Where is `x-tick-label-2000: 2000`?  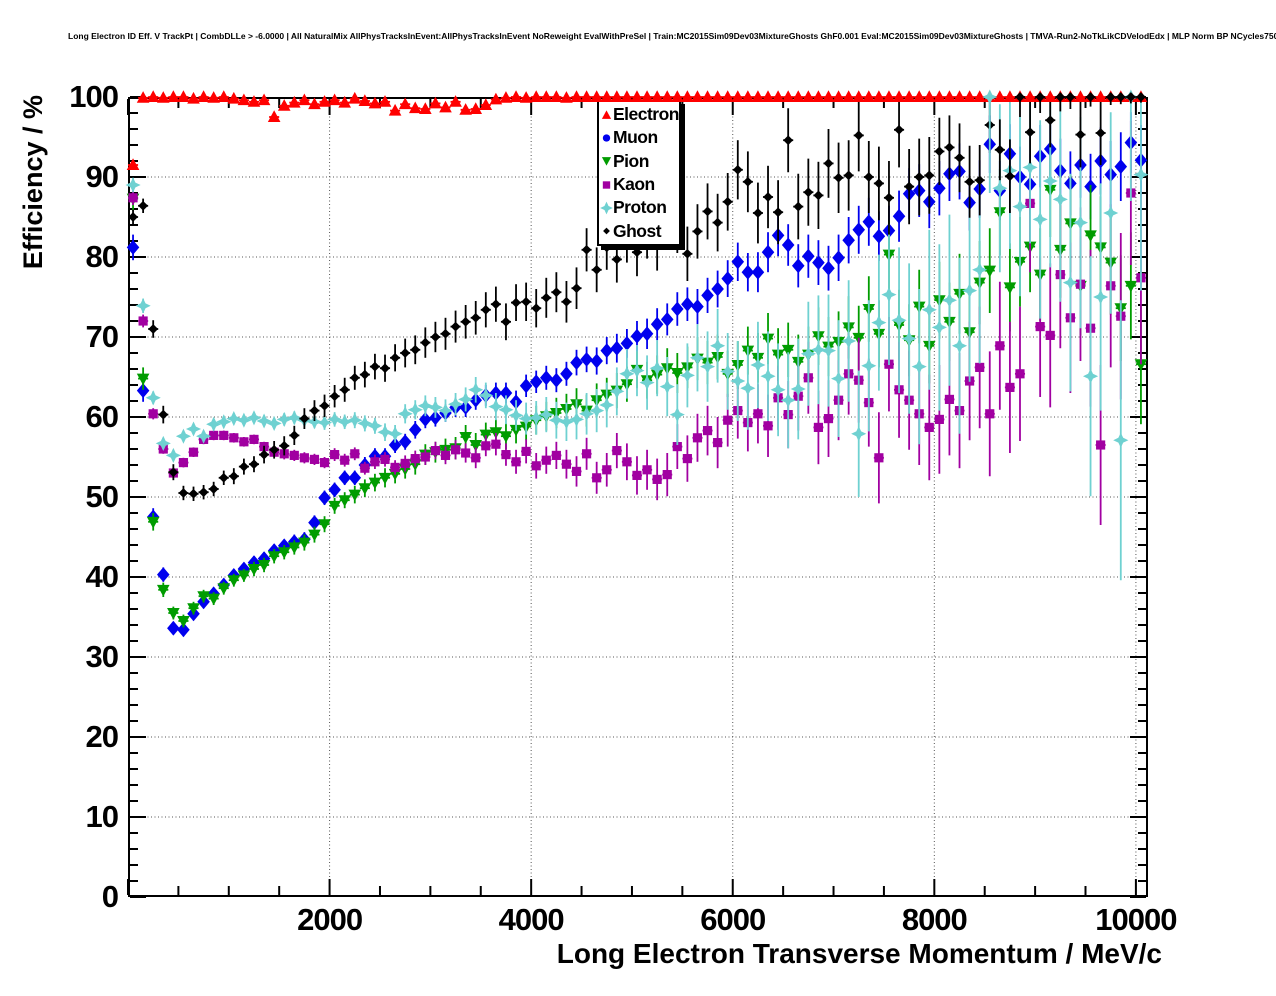
x-tick-label-2000: 2000 is located at coordinates (330, 919).